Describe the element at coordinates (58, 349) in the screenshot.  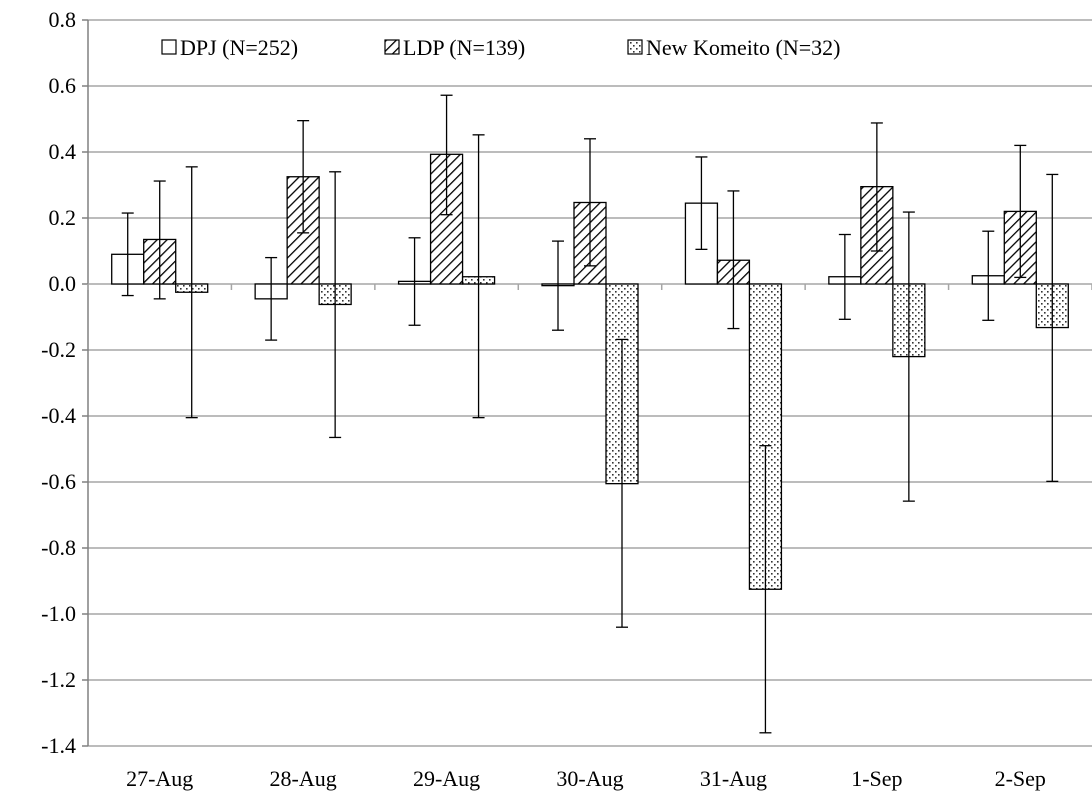
I see `y-tick-label: -0.2` at that location.